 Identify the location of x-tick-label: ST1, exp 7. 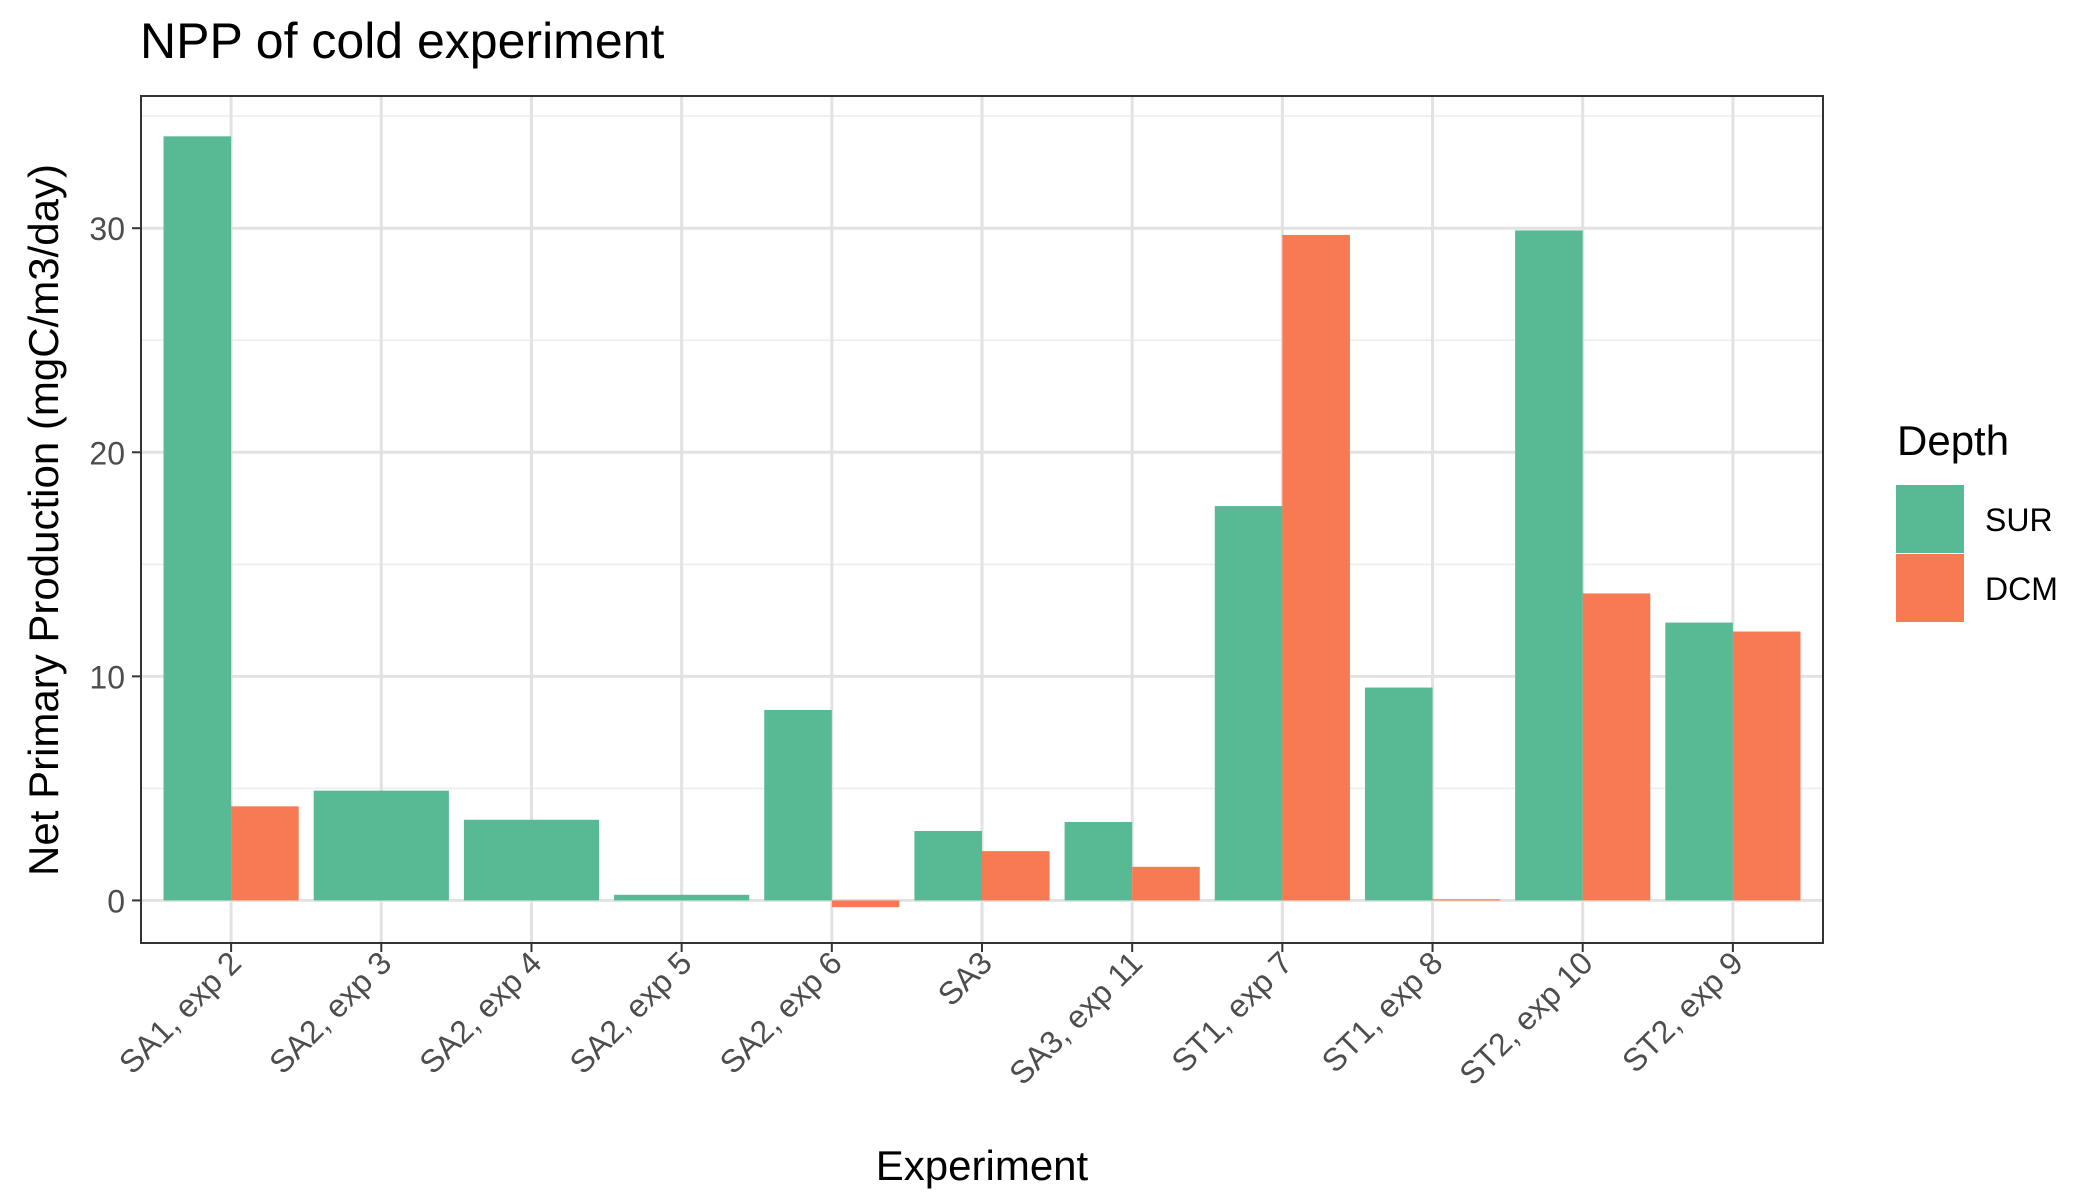
(1231, 1011).